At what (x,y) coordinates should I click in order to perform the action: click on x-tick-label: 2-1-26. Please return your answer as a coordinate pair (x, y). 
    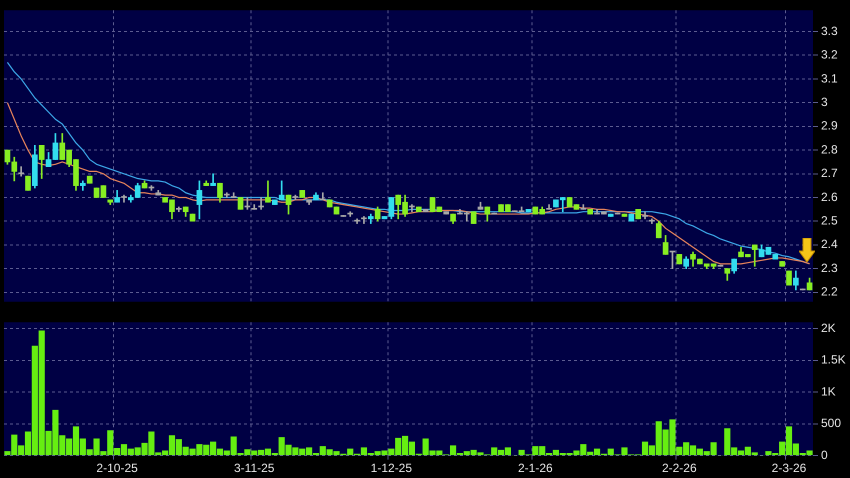
    Looking at the image, I should click on (536, 468).